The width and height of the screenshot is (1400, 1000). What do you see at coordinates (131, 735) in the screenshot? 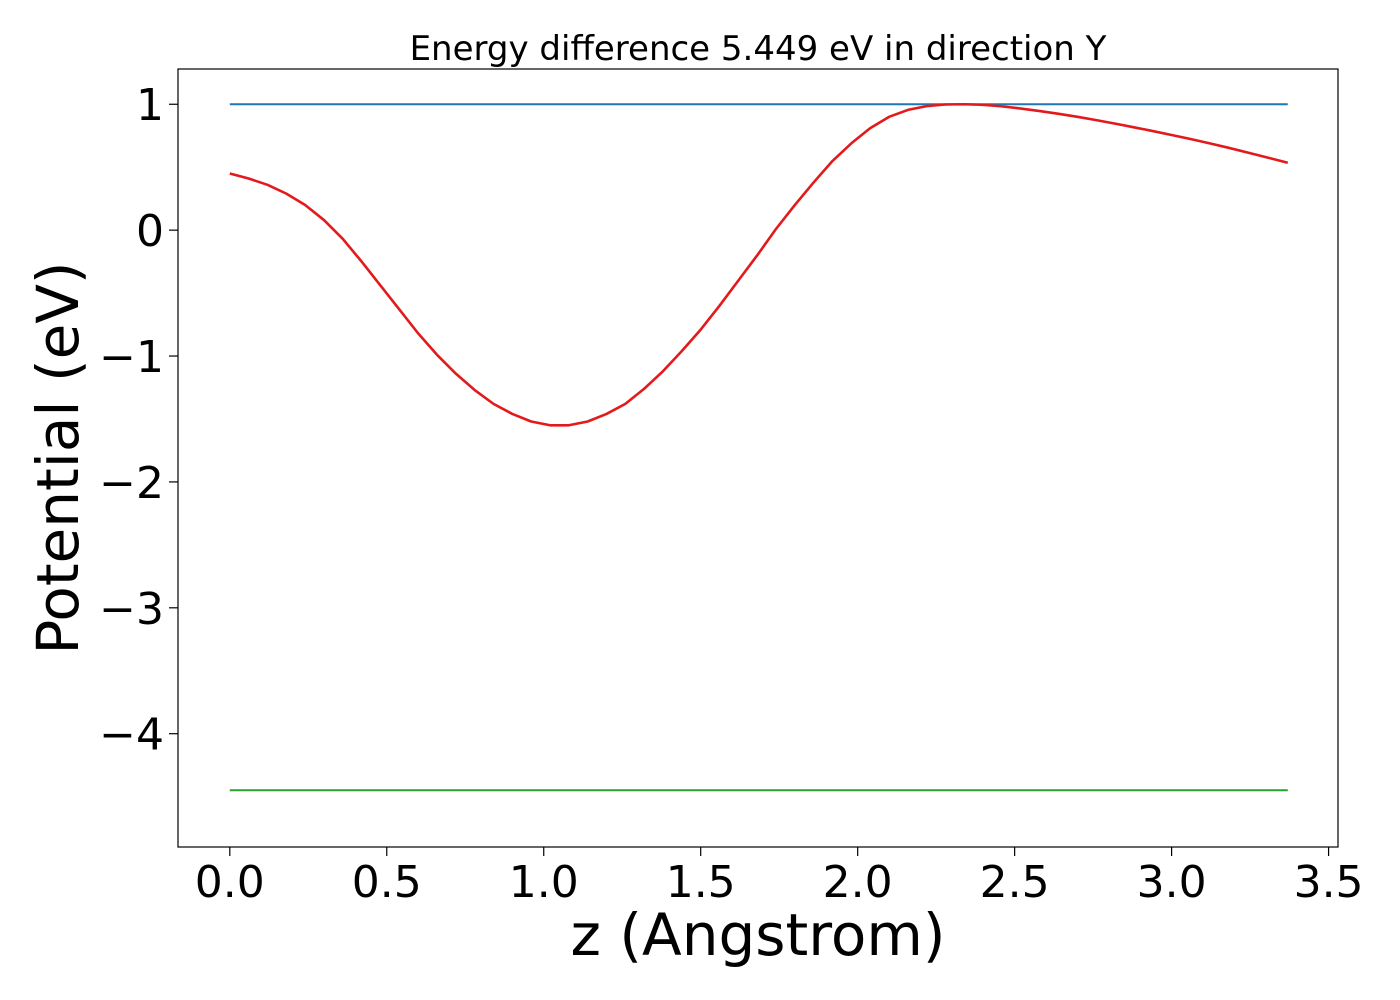
I see `y-tick-label: −4` at bounding box center [131, 735].